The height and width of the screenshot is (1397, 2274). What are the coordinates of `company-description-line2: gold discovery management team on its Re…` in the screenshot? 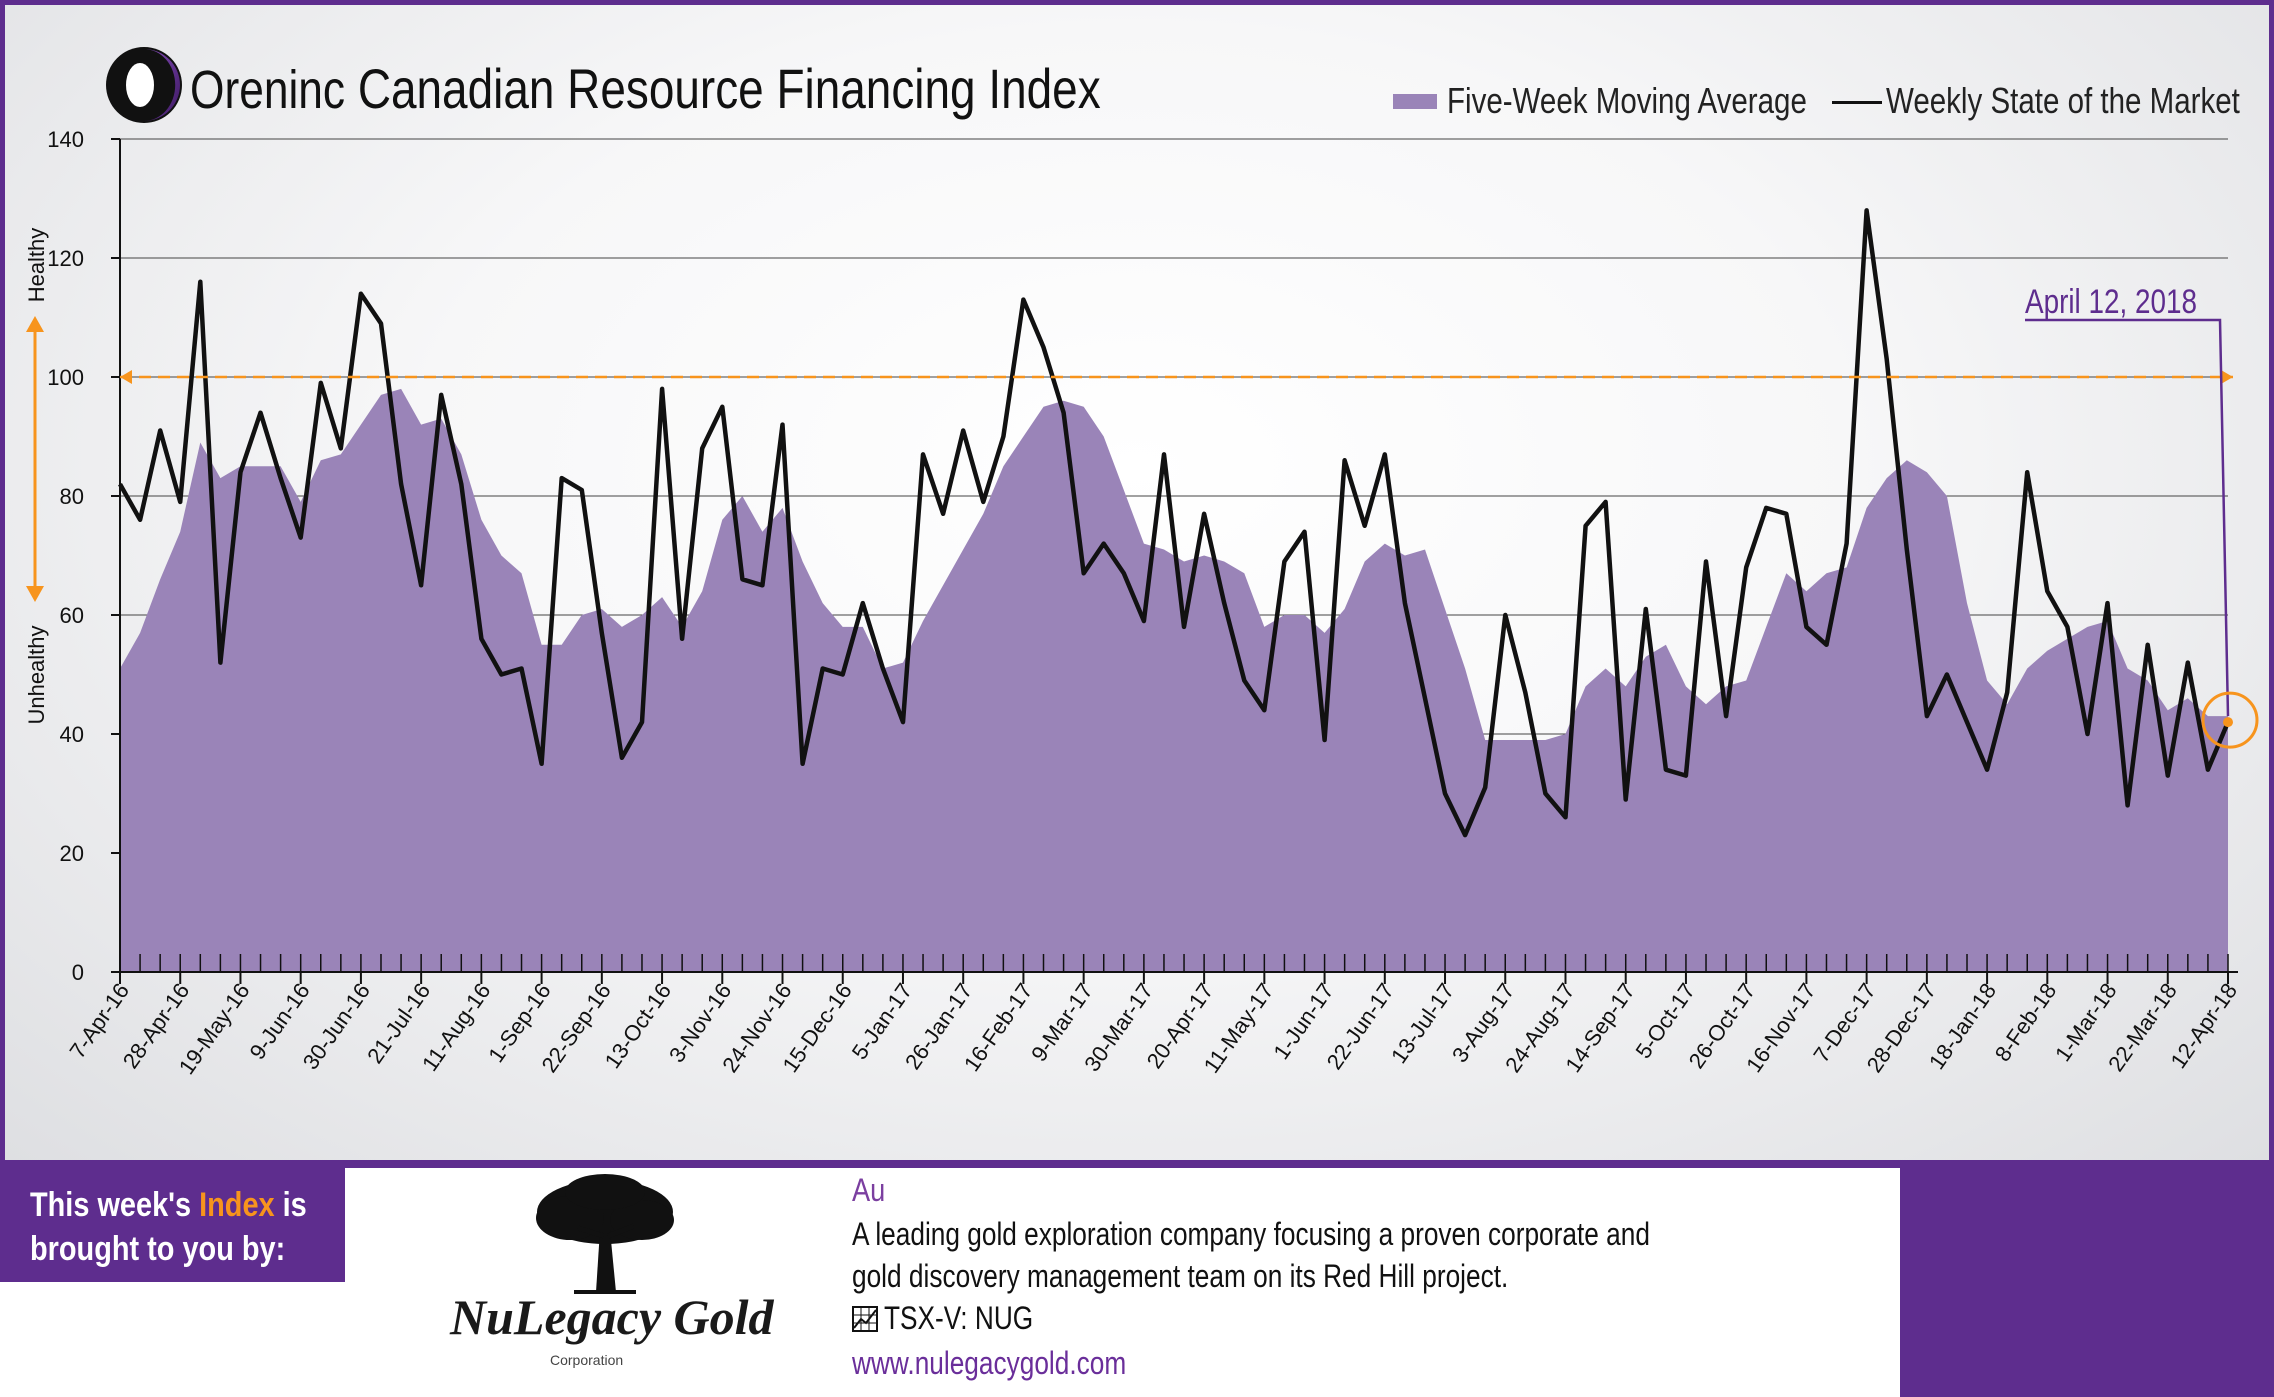 It's located at (1180, 1276).